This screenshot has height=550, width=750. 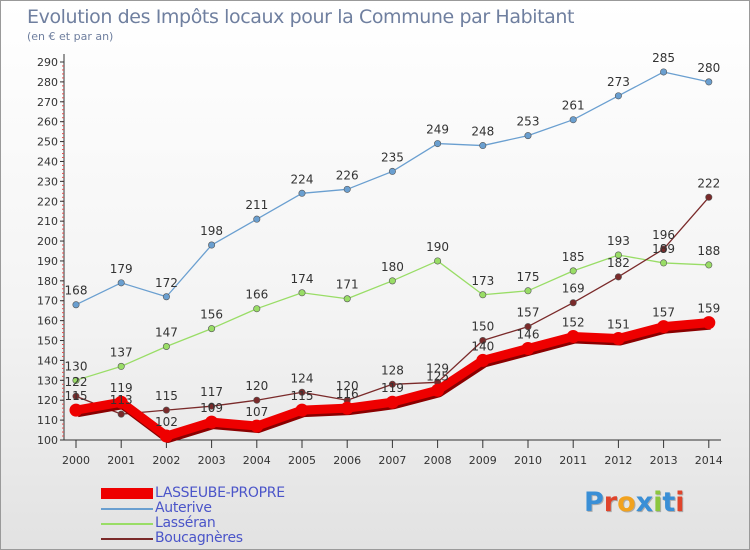 I want to click on data-label: 120, so click(x=256, y=386).